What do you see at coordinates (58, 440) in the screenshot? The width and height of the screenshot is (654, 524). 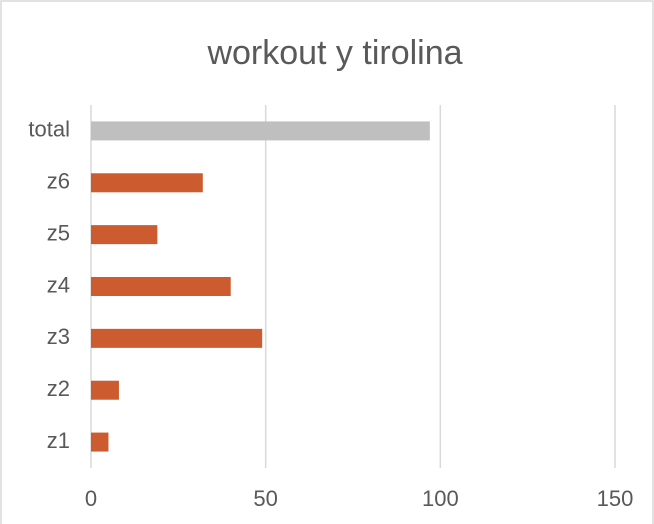 I see `y-tick-label: z1` at bounding box center [58, 440].